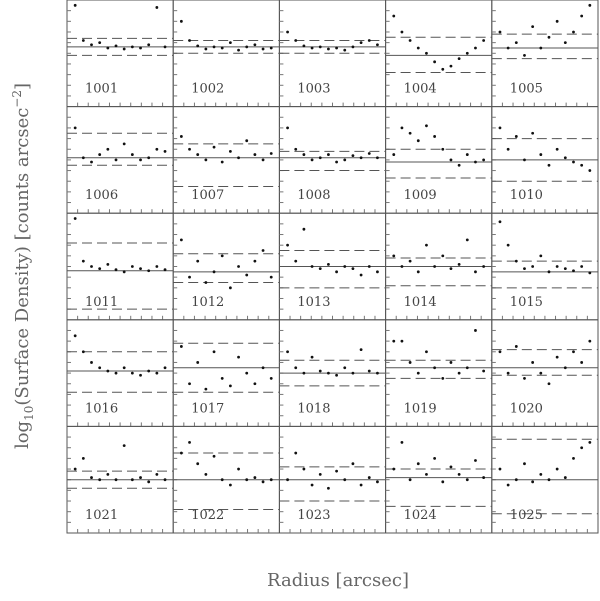  What do you see at coordinates (22, 86) in the screenshot?
I see `y-label-end: ]` at bounding box center [22, 86].